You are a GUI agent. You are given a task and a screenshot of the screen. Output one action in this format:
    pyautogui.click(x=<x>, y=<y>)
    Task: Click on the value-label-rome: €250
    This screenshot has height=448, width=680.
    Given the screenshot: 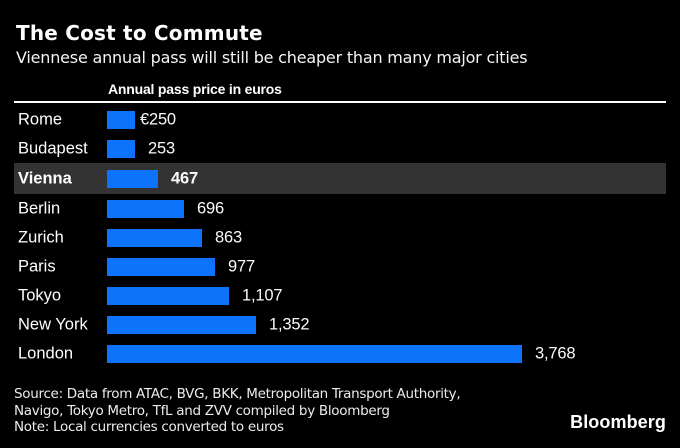 What is the action you would take?
    pyautogui.click(x=158, y=119)
    